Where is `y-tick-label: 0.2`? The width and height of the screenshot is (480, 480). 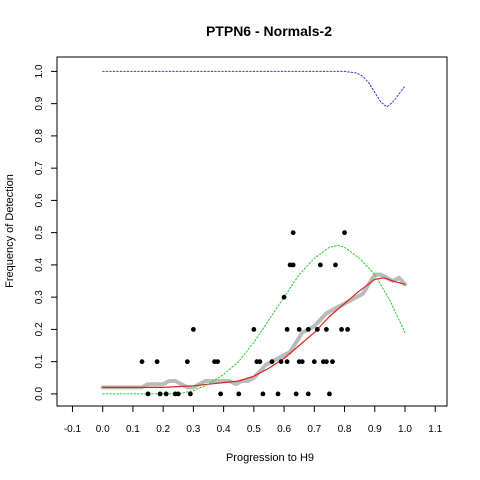
y-tick-label: 0.2 is located at coordinates (39, 329).